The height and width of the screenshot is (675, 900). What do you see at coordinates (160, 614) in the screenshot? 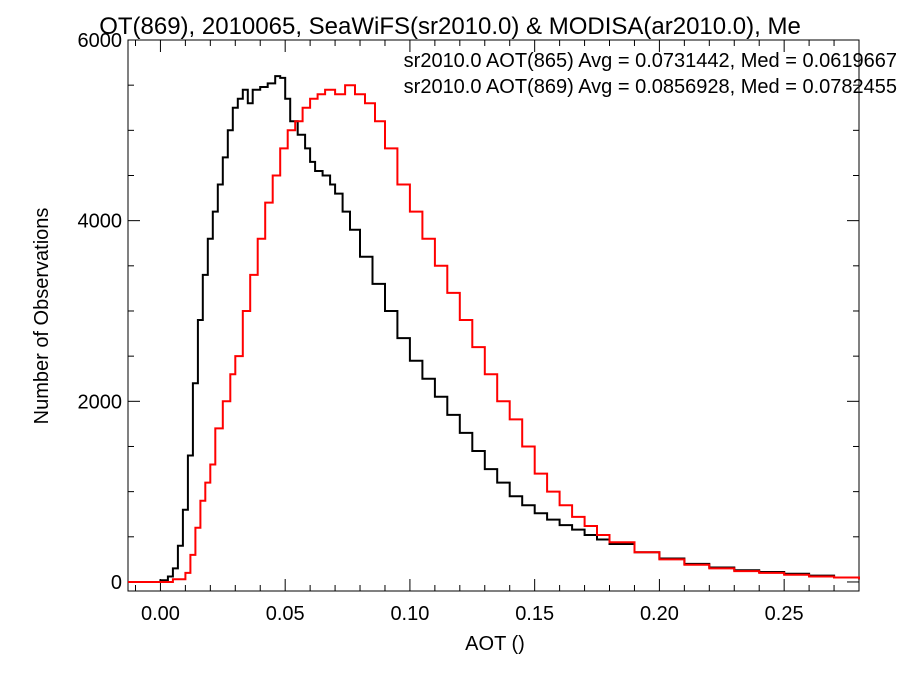
I see `x-tick-label: 0.00` at bounding box center [160, 614].